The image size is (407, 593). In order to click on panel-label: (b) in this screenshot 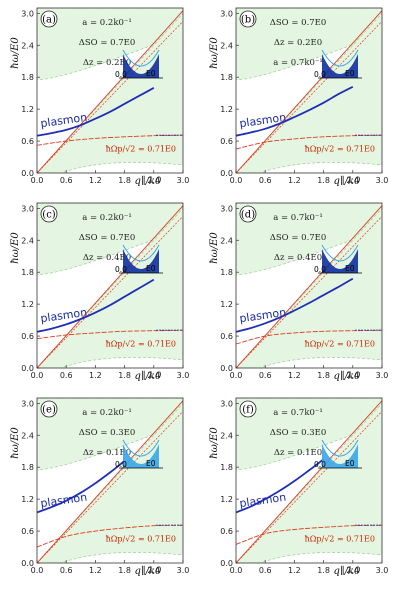, I will do `click(248, 20)`.